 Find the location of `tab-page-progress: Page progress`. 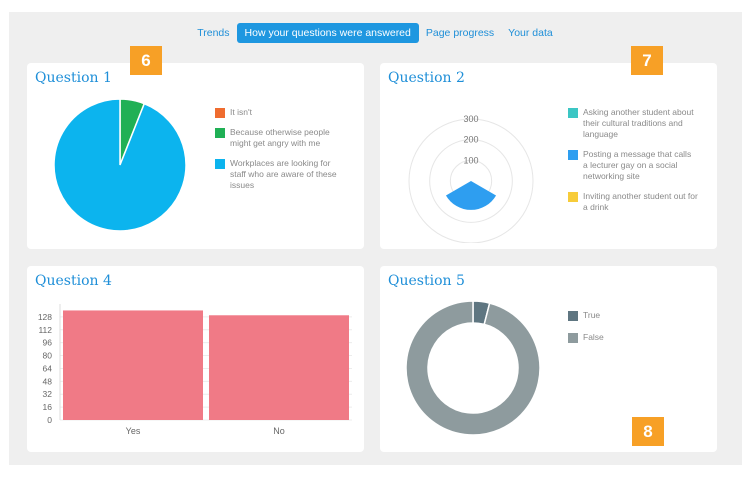

tab-page-progress: Page progress is located at coordinates (460, 33).